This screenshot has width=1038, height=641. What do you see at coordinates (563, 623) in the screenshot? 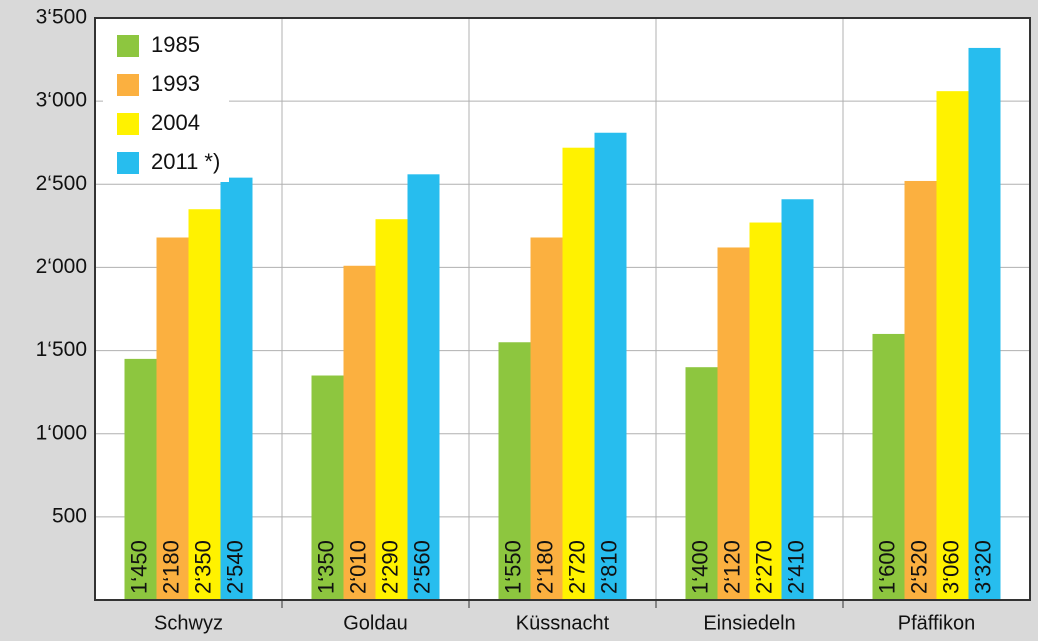
I see `x-tick-label: Küssnacht` at bounding box center [563, 623].